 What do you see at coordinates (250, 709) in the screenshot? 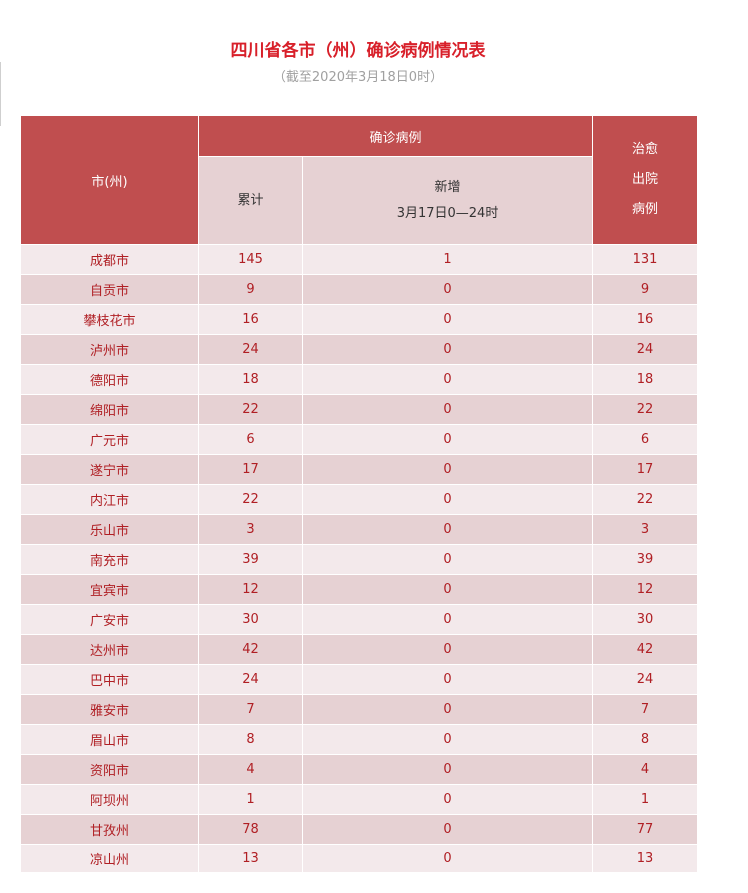
I see `cell-total: 7` at bounding box center [250, 709].